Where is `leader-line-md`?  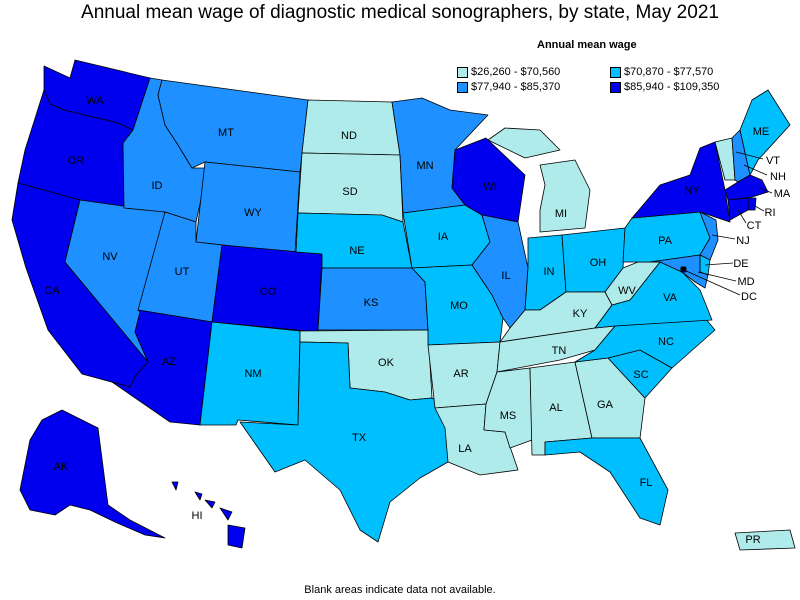 leader-line-md is located at coordinates (717, 276).